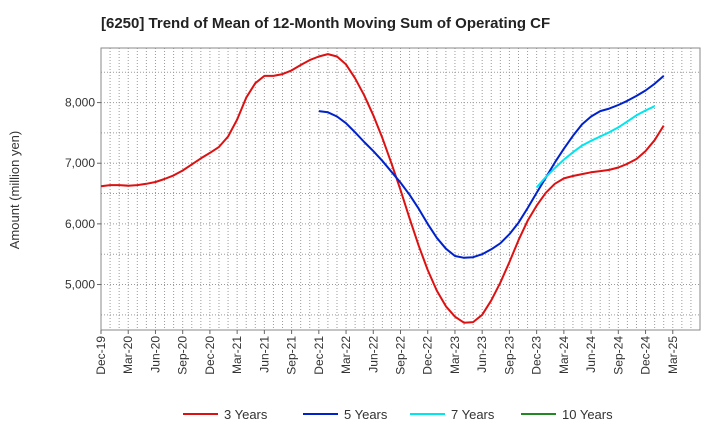 Image resolution: width=720 pixels, height=440 pixels. Describe the element at coordinates (618, 355) in the screenshot. I see `x-tick-label: Sep-24` at that location.